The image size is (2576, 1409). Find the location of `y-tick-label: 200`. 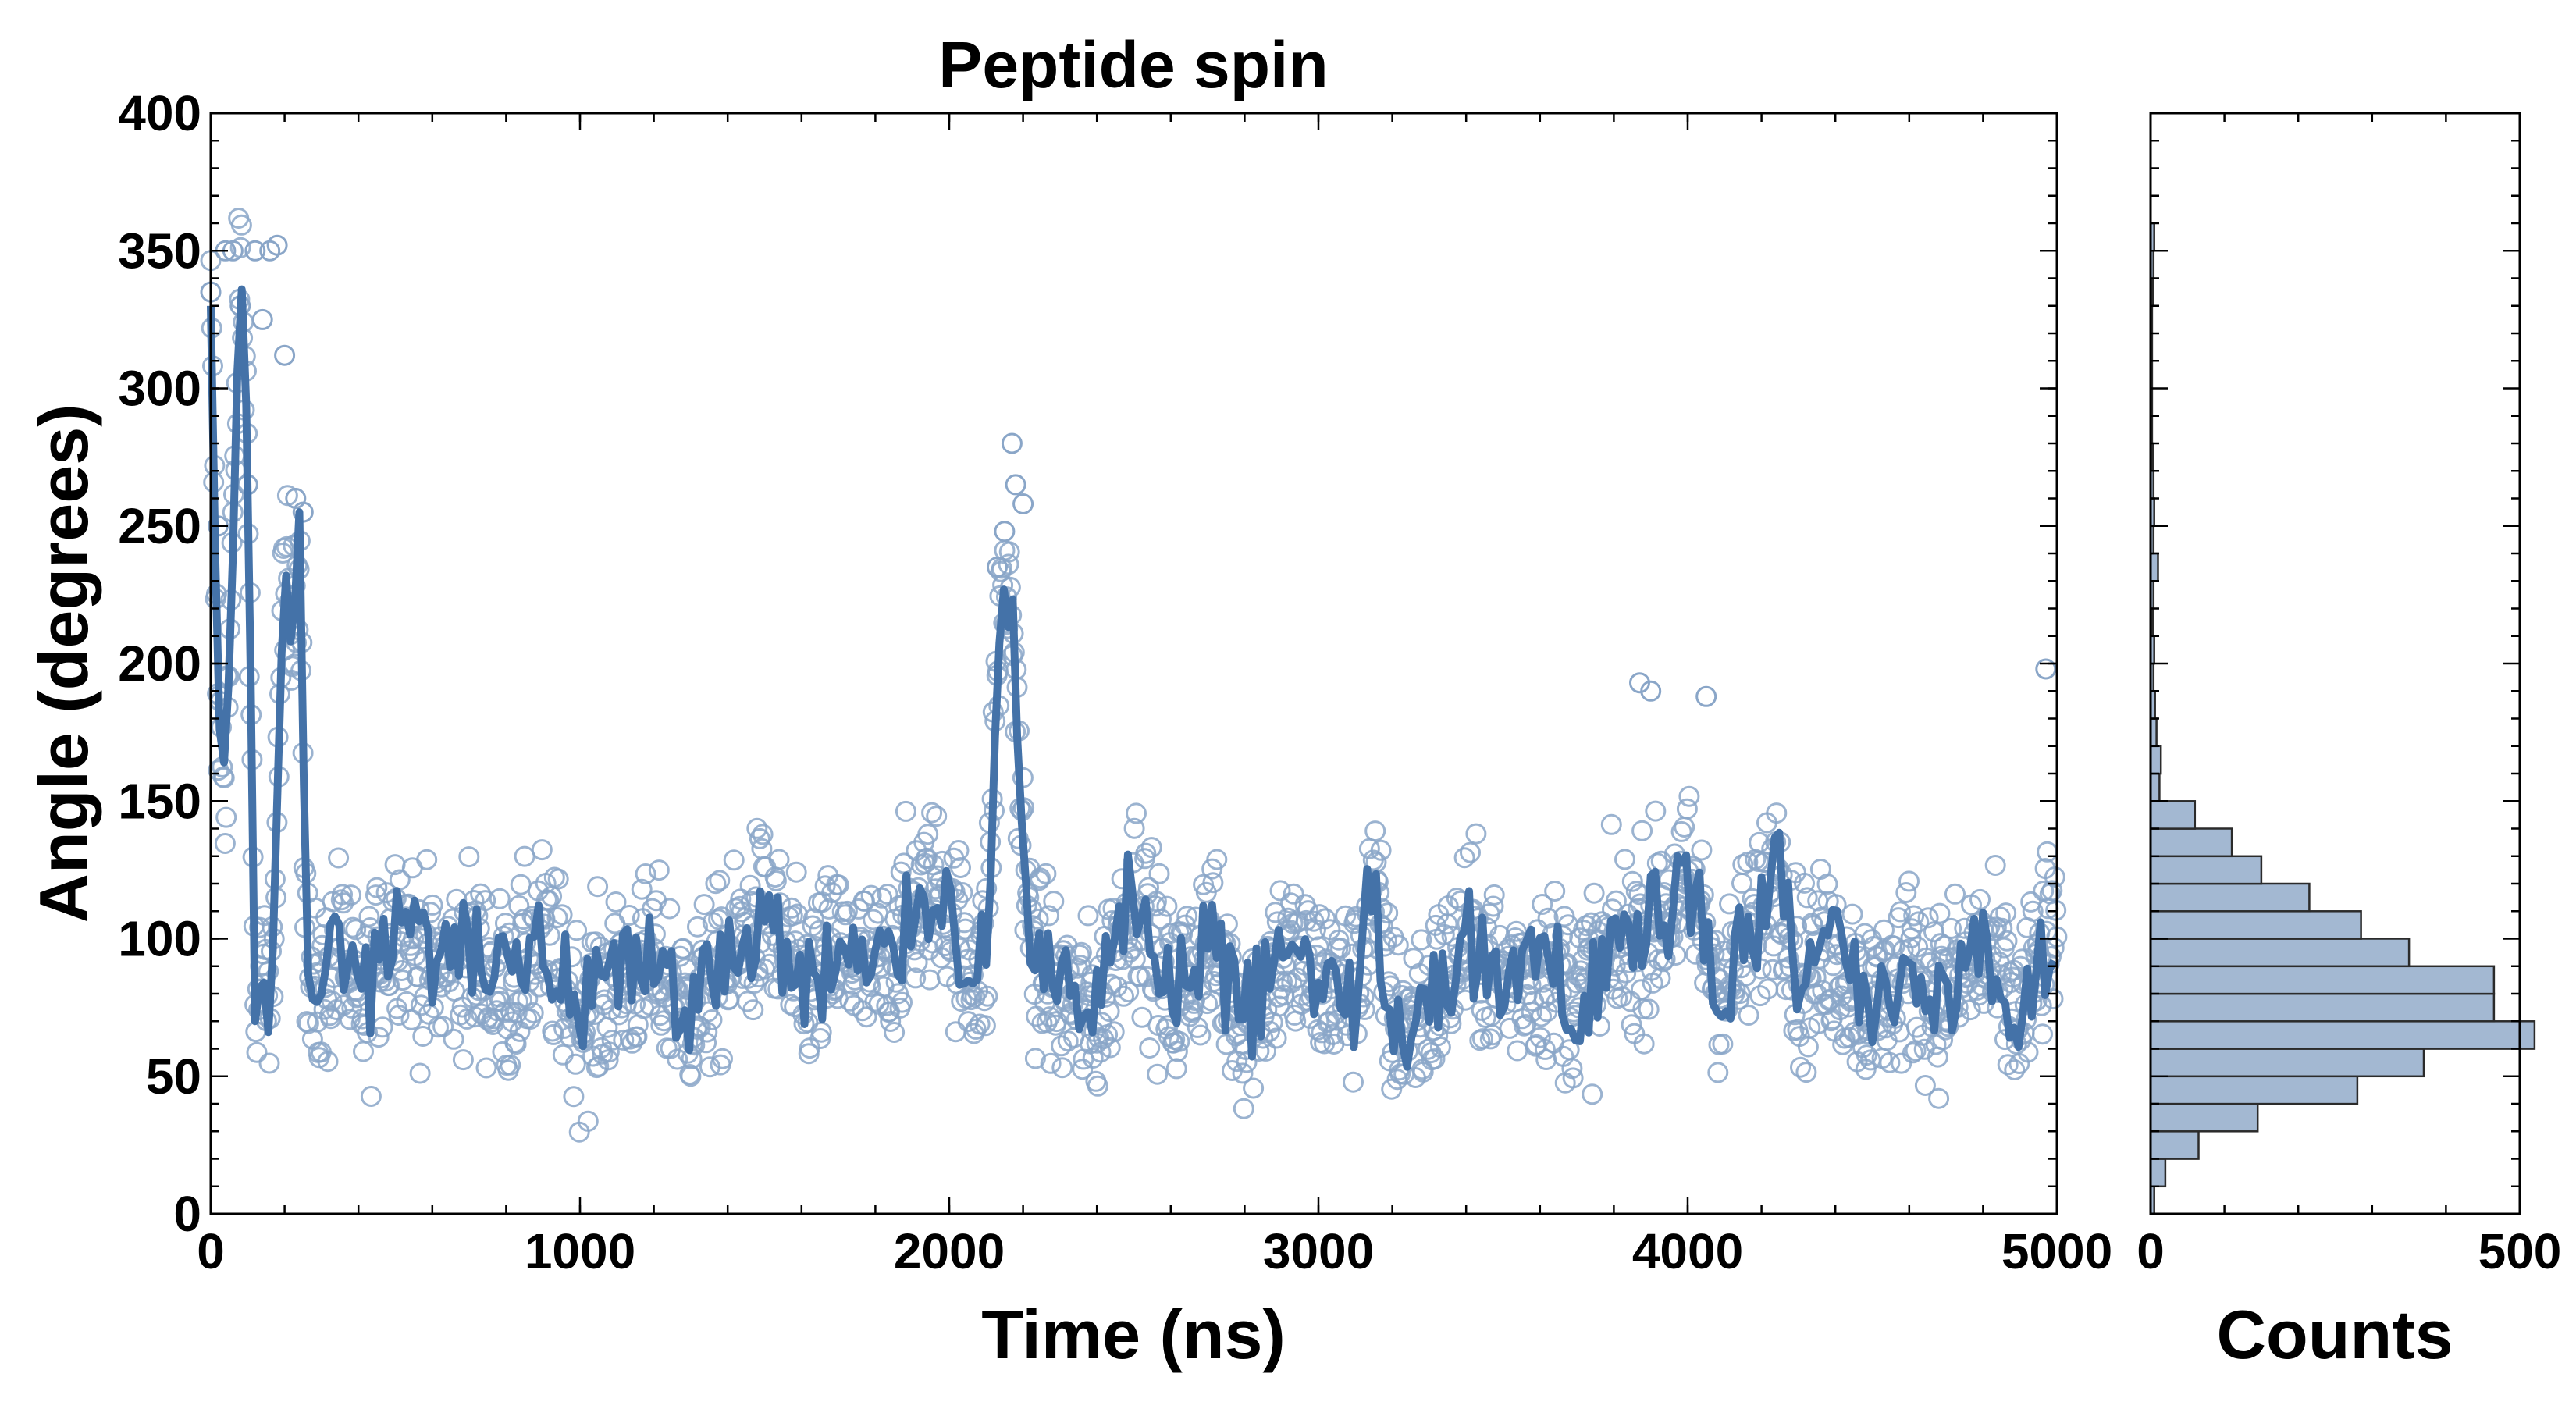

y-tick-label: 200 is located at coordinates (159, 663).